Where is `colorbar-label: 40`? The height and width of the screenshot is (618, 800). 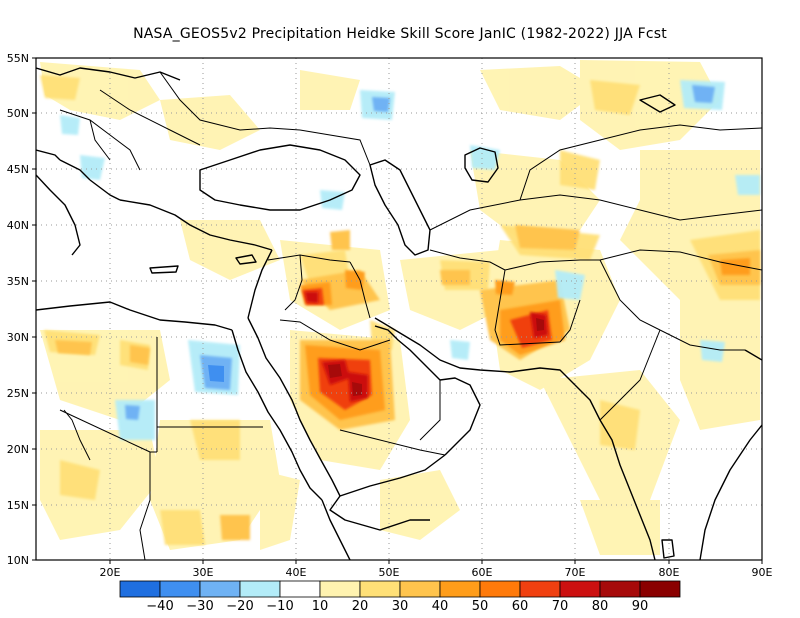
colorbar-label: 40 is located at coordinates (440, 606).